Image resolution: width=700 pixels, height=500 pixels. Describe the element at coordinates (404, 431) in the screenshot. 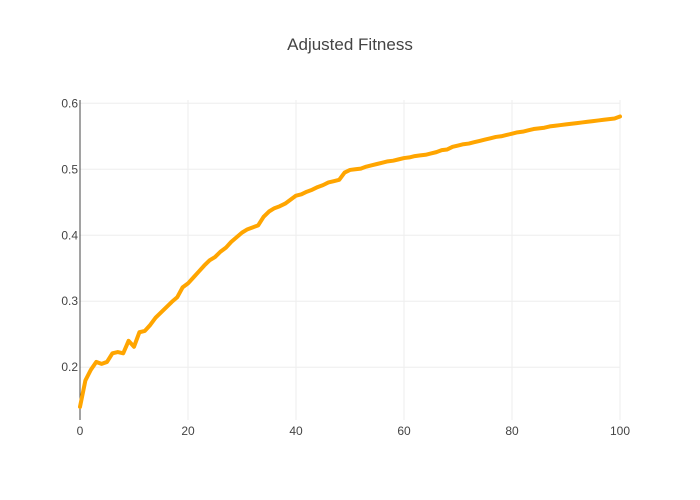

I see `x-tick-label: 60` at that location.